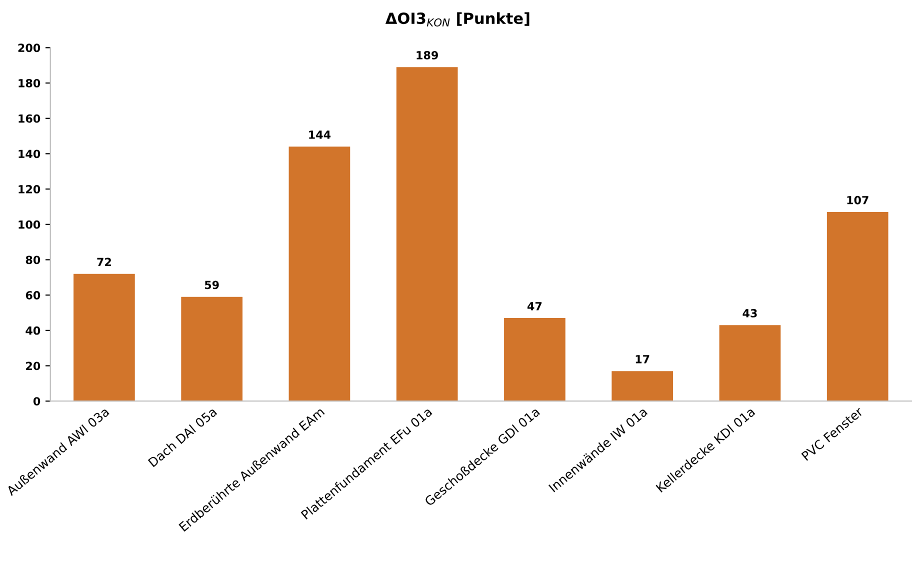 Image resolution: width=916 pixels, height=561 pixels. I want to click on data-label: 43, so click(749, 313).